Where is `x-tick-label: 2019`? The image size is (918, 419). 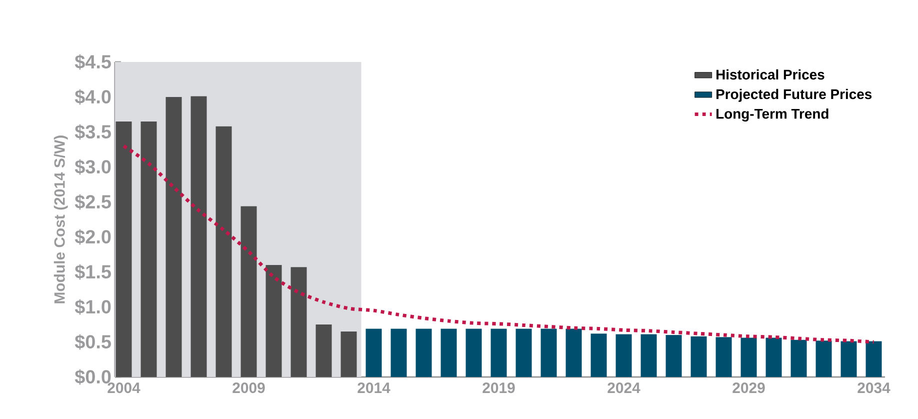 x-tick-label: 2019 is located at coordinates (498, 388).